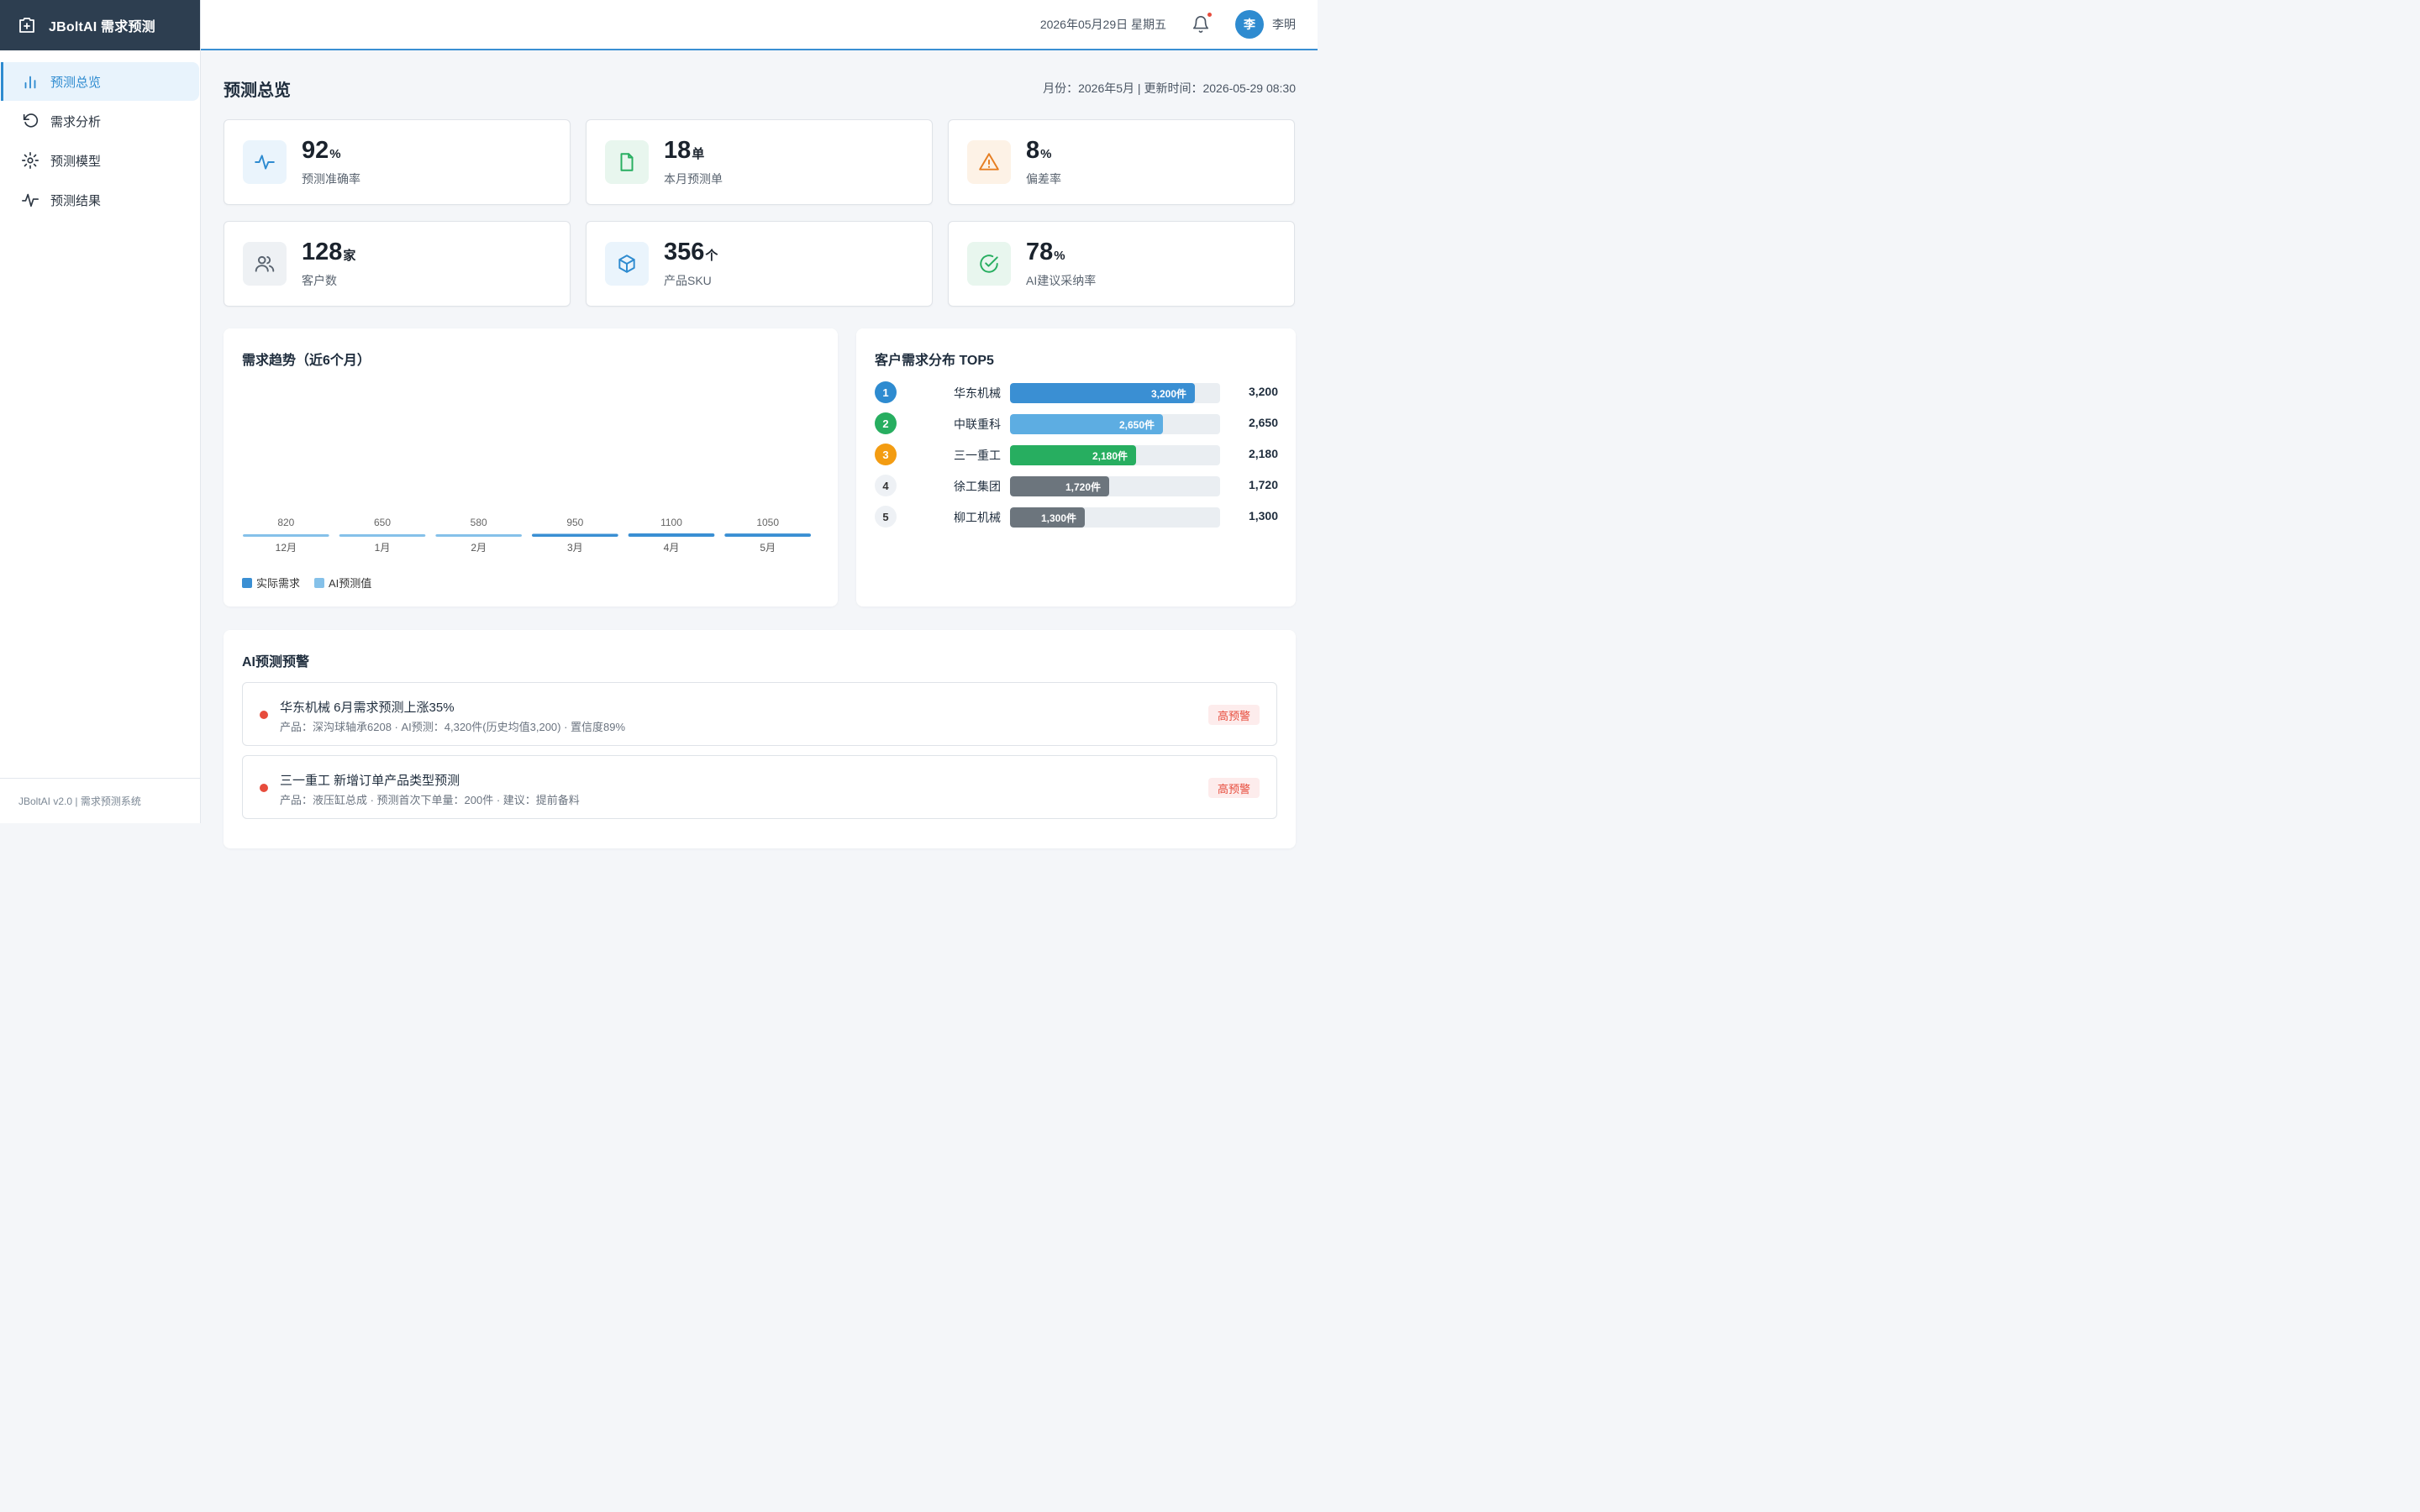  I want to click on alert-title: 华东机械 6月需求预测上涨35%, so click(367, 708).